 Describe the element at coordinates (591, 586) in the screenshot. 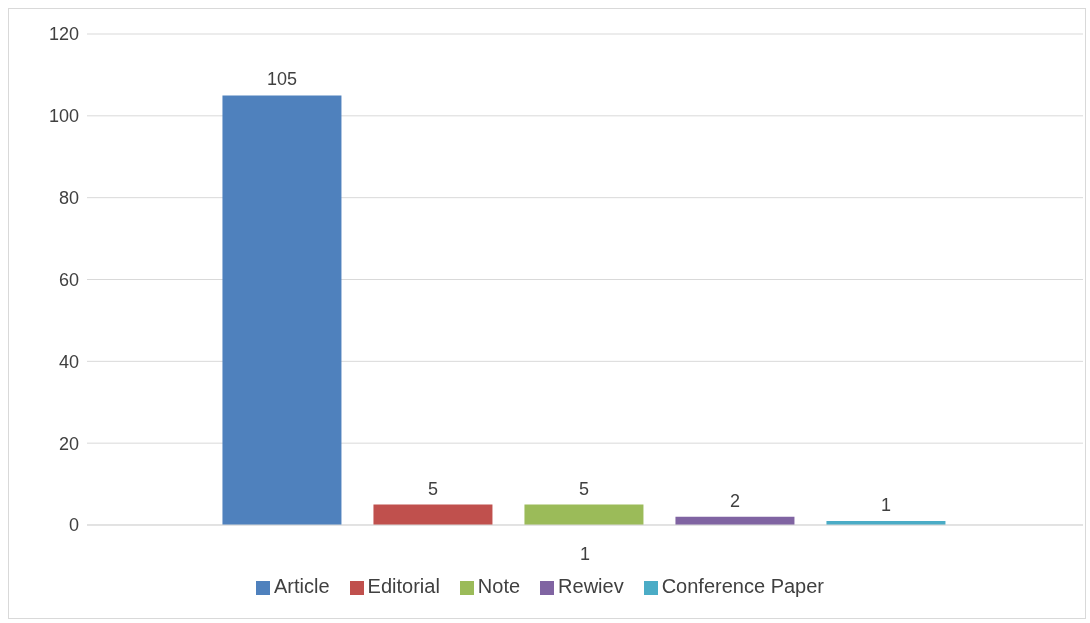

I see `legend-label: Rewiev` at that location.